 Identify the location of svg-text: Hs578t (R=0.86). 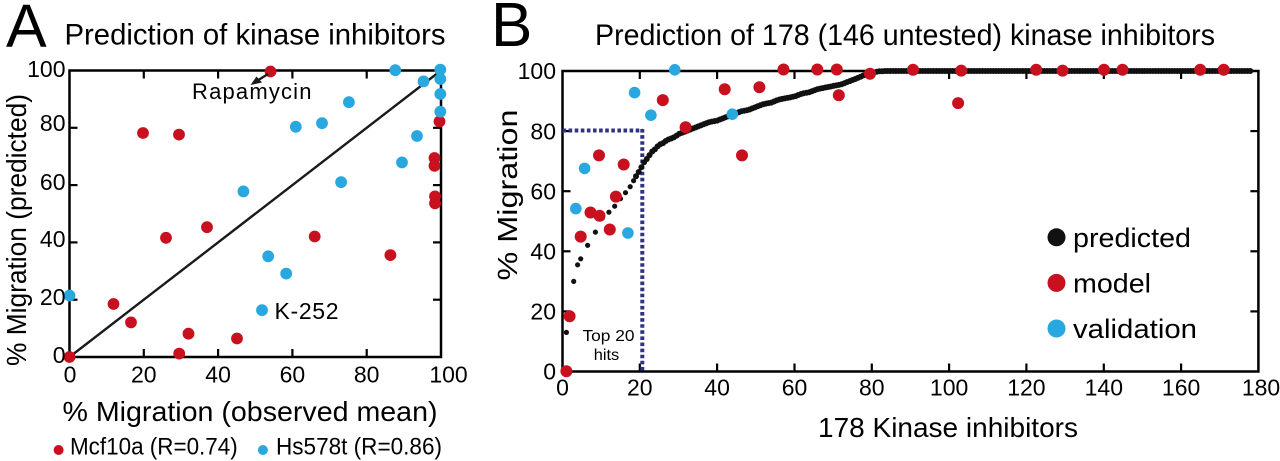
(359, 446).